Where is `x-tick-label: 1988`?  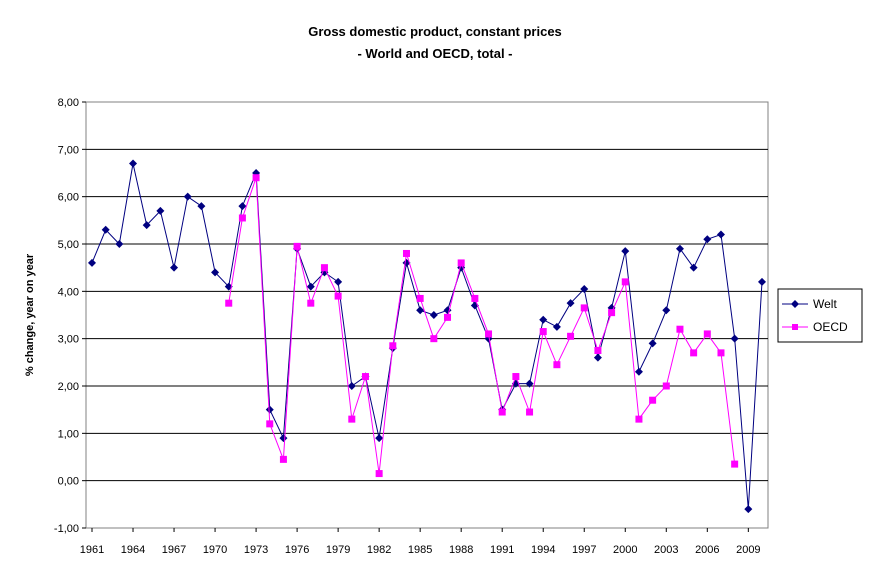
x-tick-label: 1988 is located at coordinates (461, 550).